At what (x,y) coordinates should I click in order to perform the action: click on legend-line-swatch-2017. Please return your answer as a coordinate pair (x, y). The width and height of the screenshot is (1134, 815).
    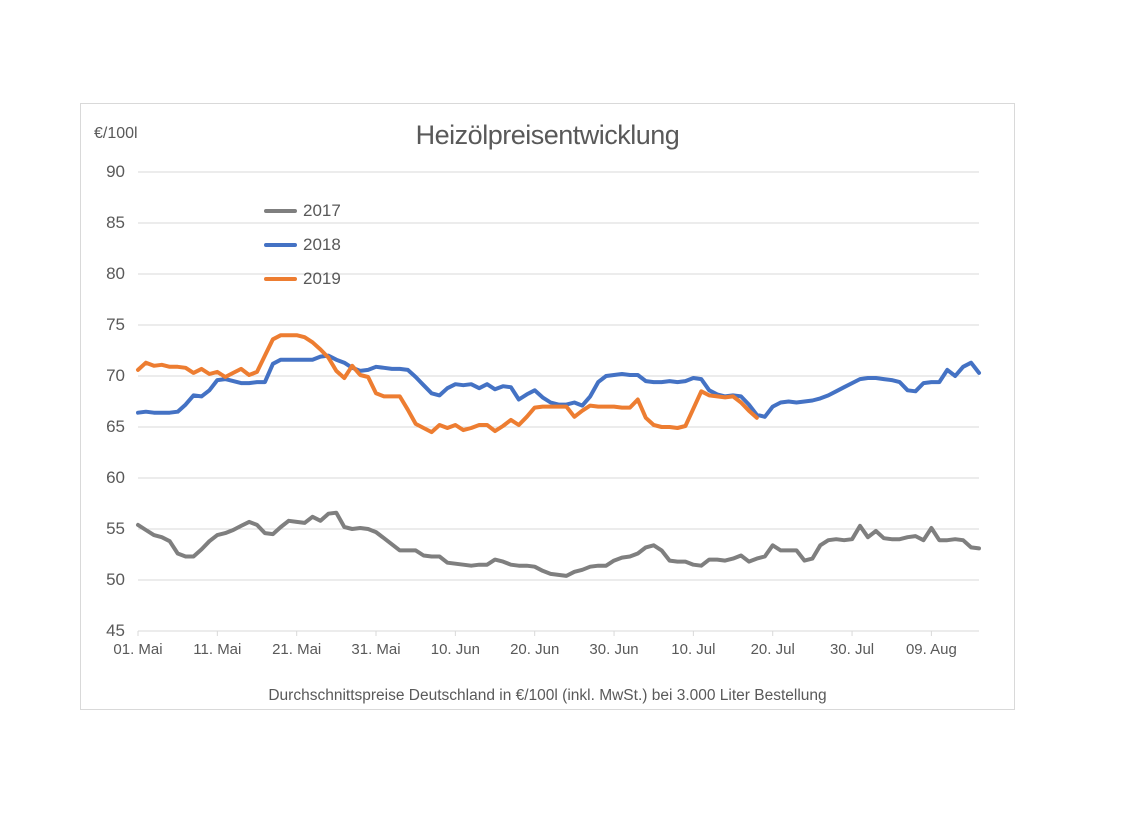
    Looking at the image, I should click on (280, 211).